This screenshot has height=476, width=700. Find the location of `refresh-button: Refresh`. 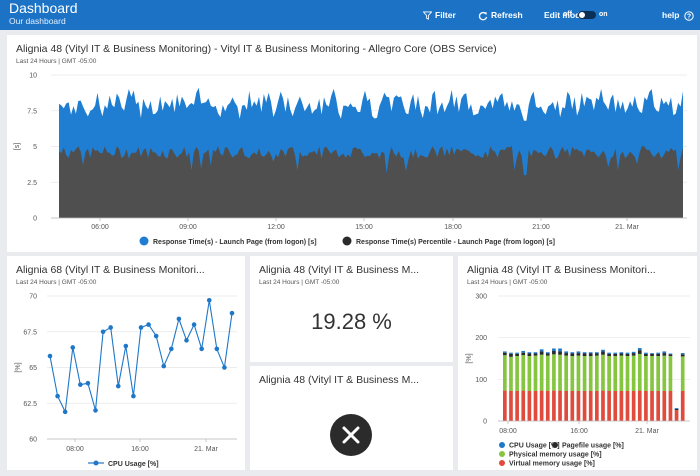

refresh-button: Refresh is located at coordinates (500, 15).